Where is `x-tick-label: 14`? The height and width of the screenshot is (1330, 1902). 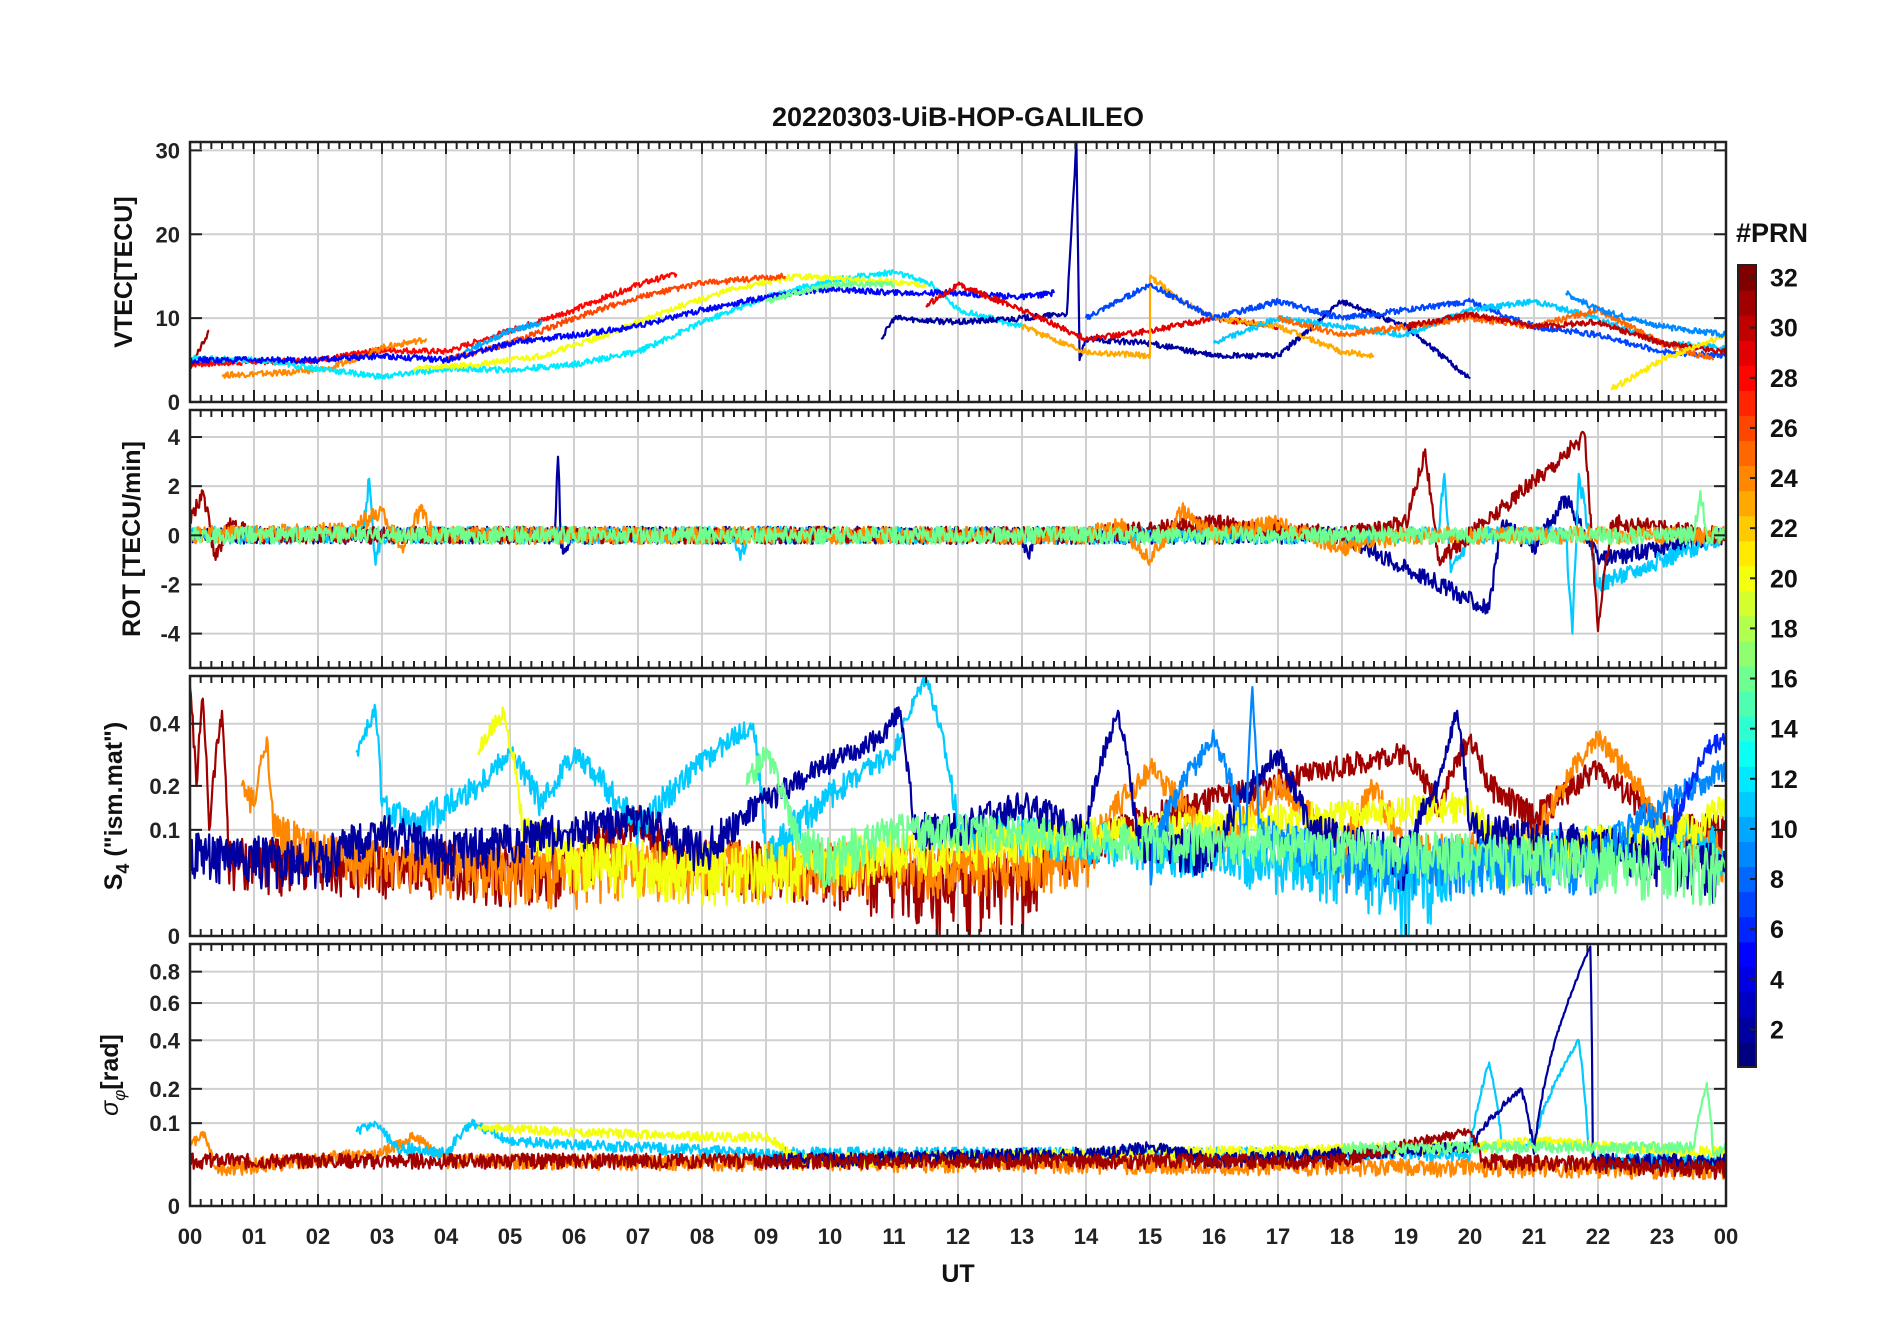
x-tick-label: 14 is located at coordinates (1086, 1236).